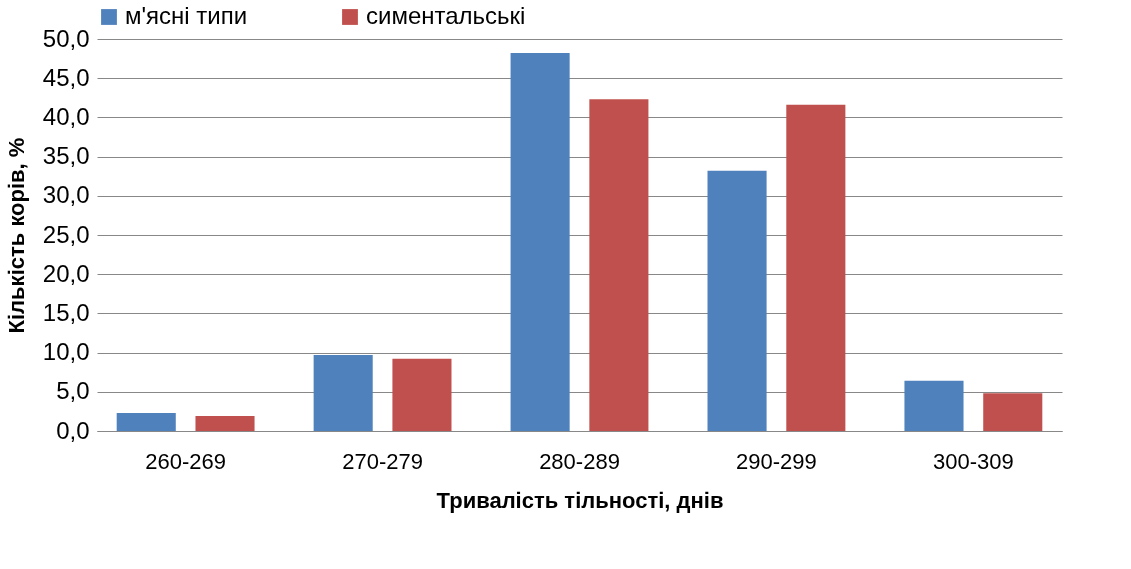 Image resolution: width=1131 pixels, height=569 pixels. What do you see at coordinates (73, 391) in the screenshot?
I see `y-tick-label: 5,0` at bounding box center [73, 391].